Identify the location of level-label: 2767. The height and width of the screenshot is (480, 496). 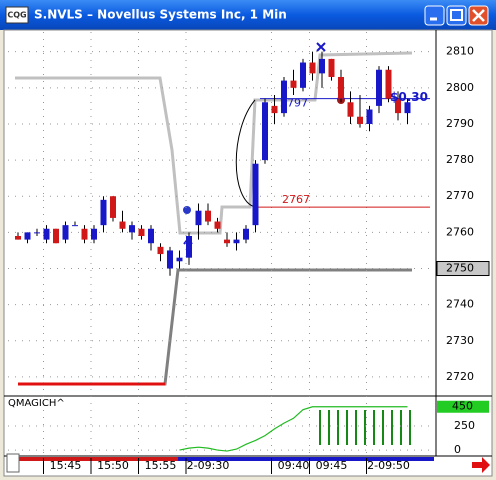
(296, 199).